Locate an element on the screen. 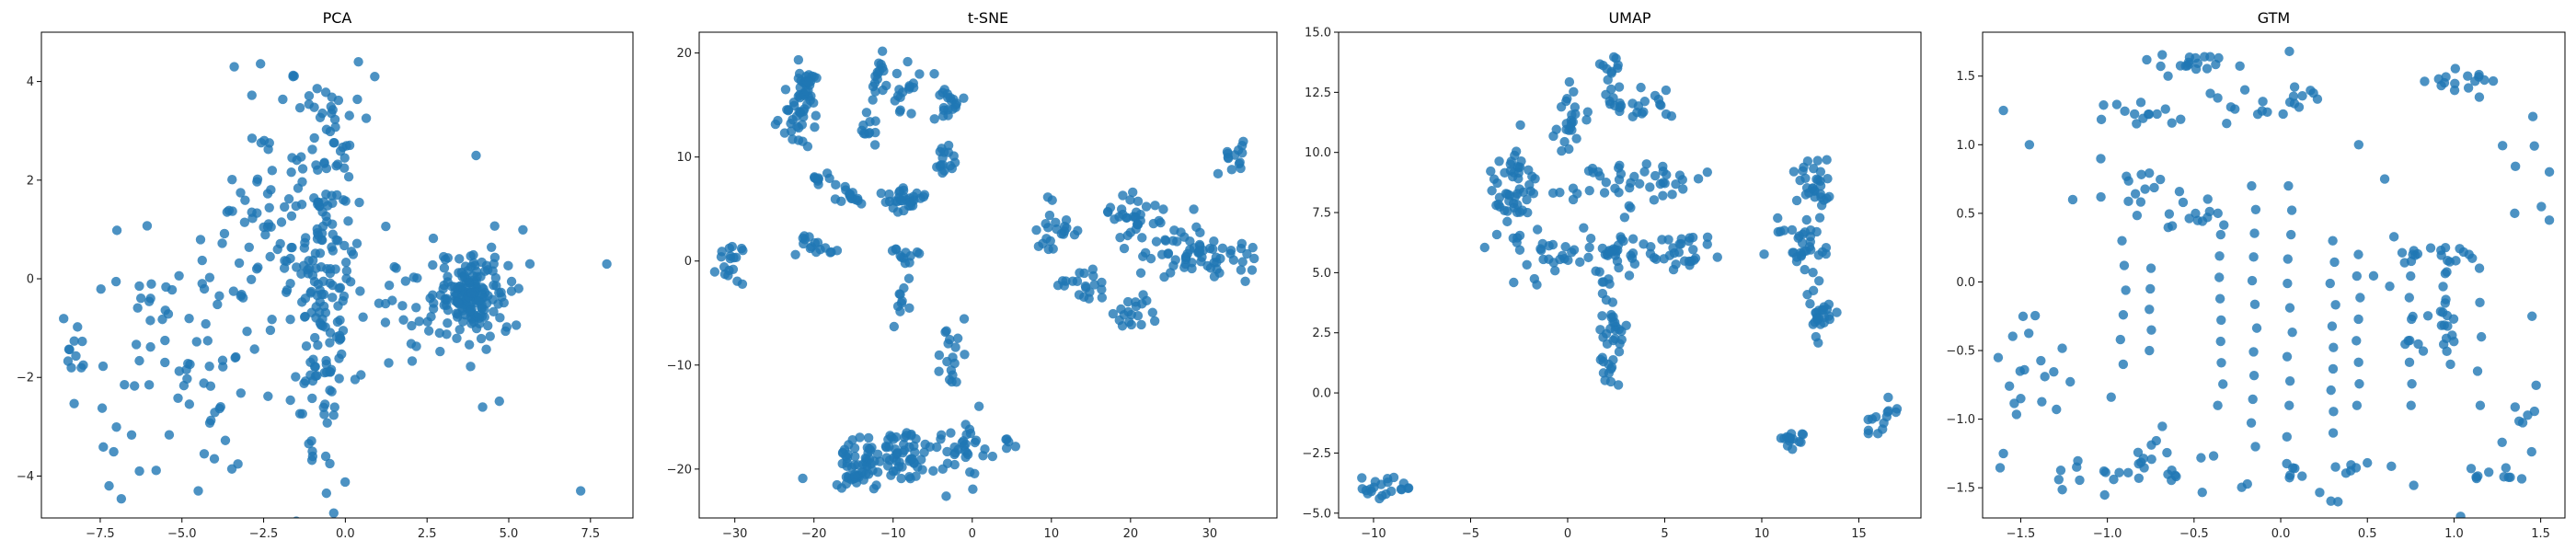 The image size is (2576, 552). gtm-x-tick-label: 0.0 is located at coordinates (2281, 534).